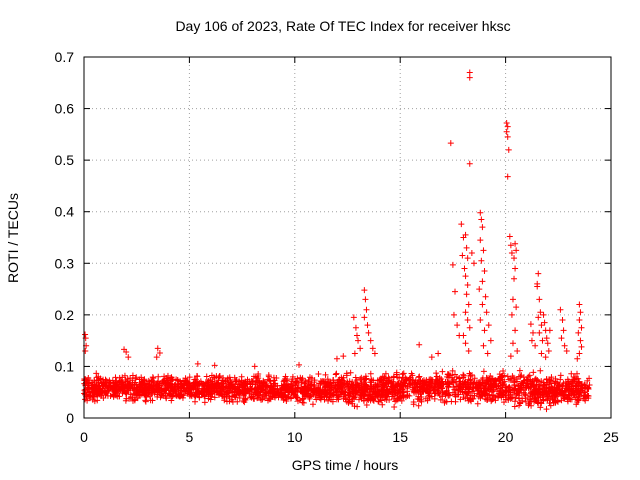 The height and width of the screenshot is (480, 640). What do you see at coordinates (65, 366) in the screenshot?
I see `y-tick-label: 0.1` at bounding box center [65, 366].